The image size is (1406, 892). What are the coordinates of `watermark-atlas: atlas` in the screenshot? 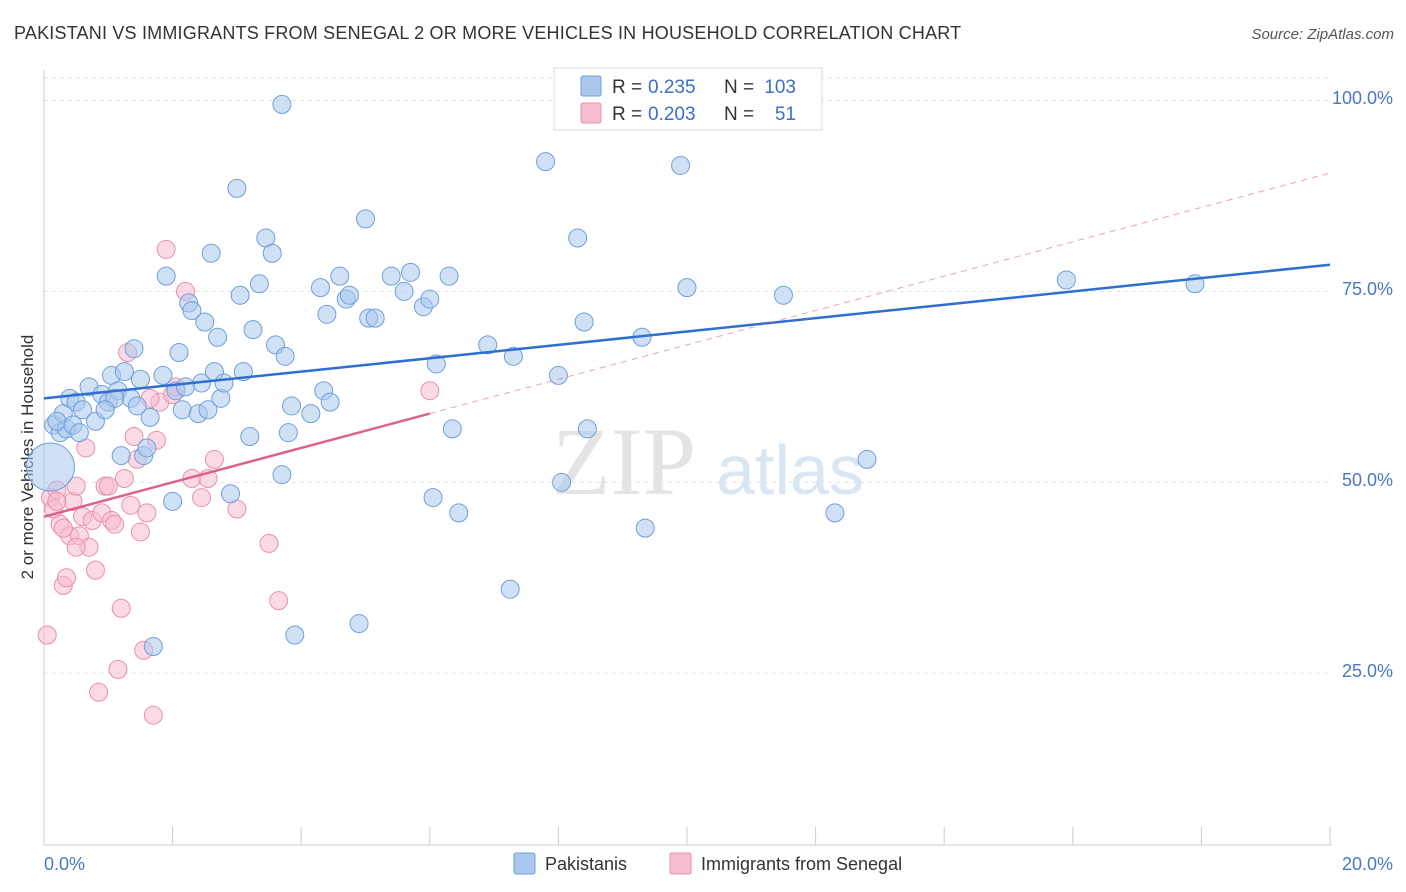 It's located at (790, 470).